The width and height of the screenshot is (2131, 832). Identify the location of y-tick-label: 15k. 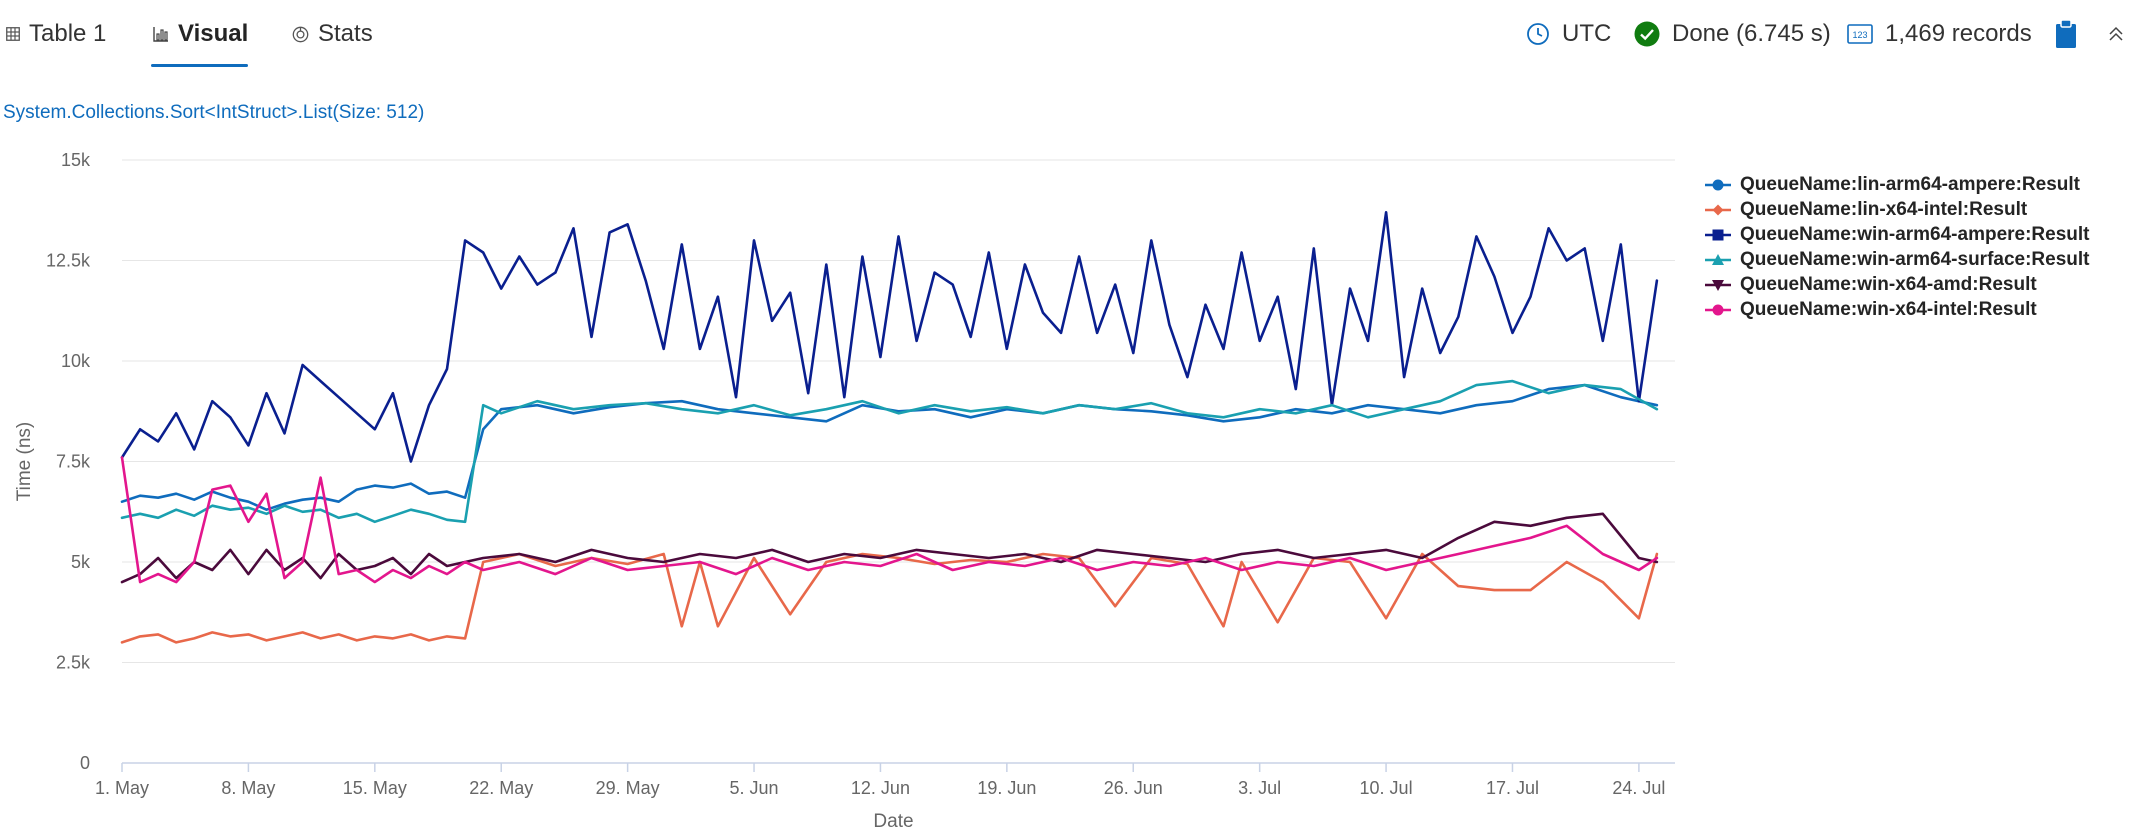
(76, 160).